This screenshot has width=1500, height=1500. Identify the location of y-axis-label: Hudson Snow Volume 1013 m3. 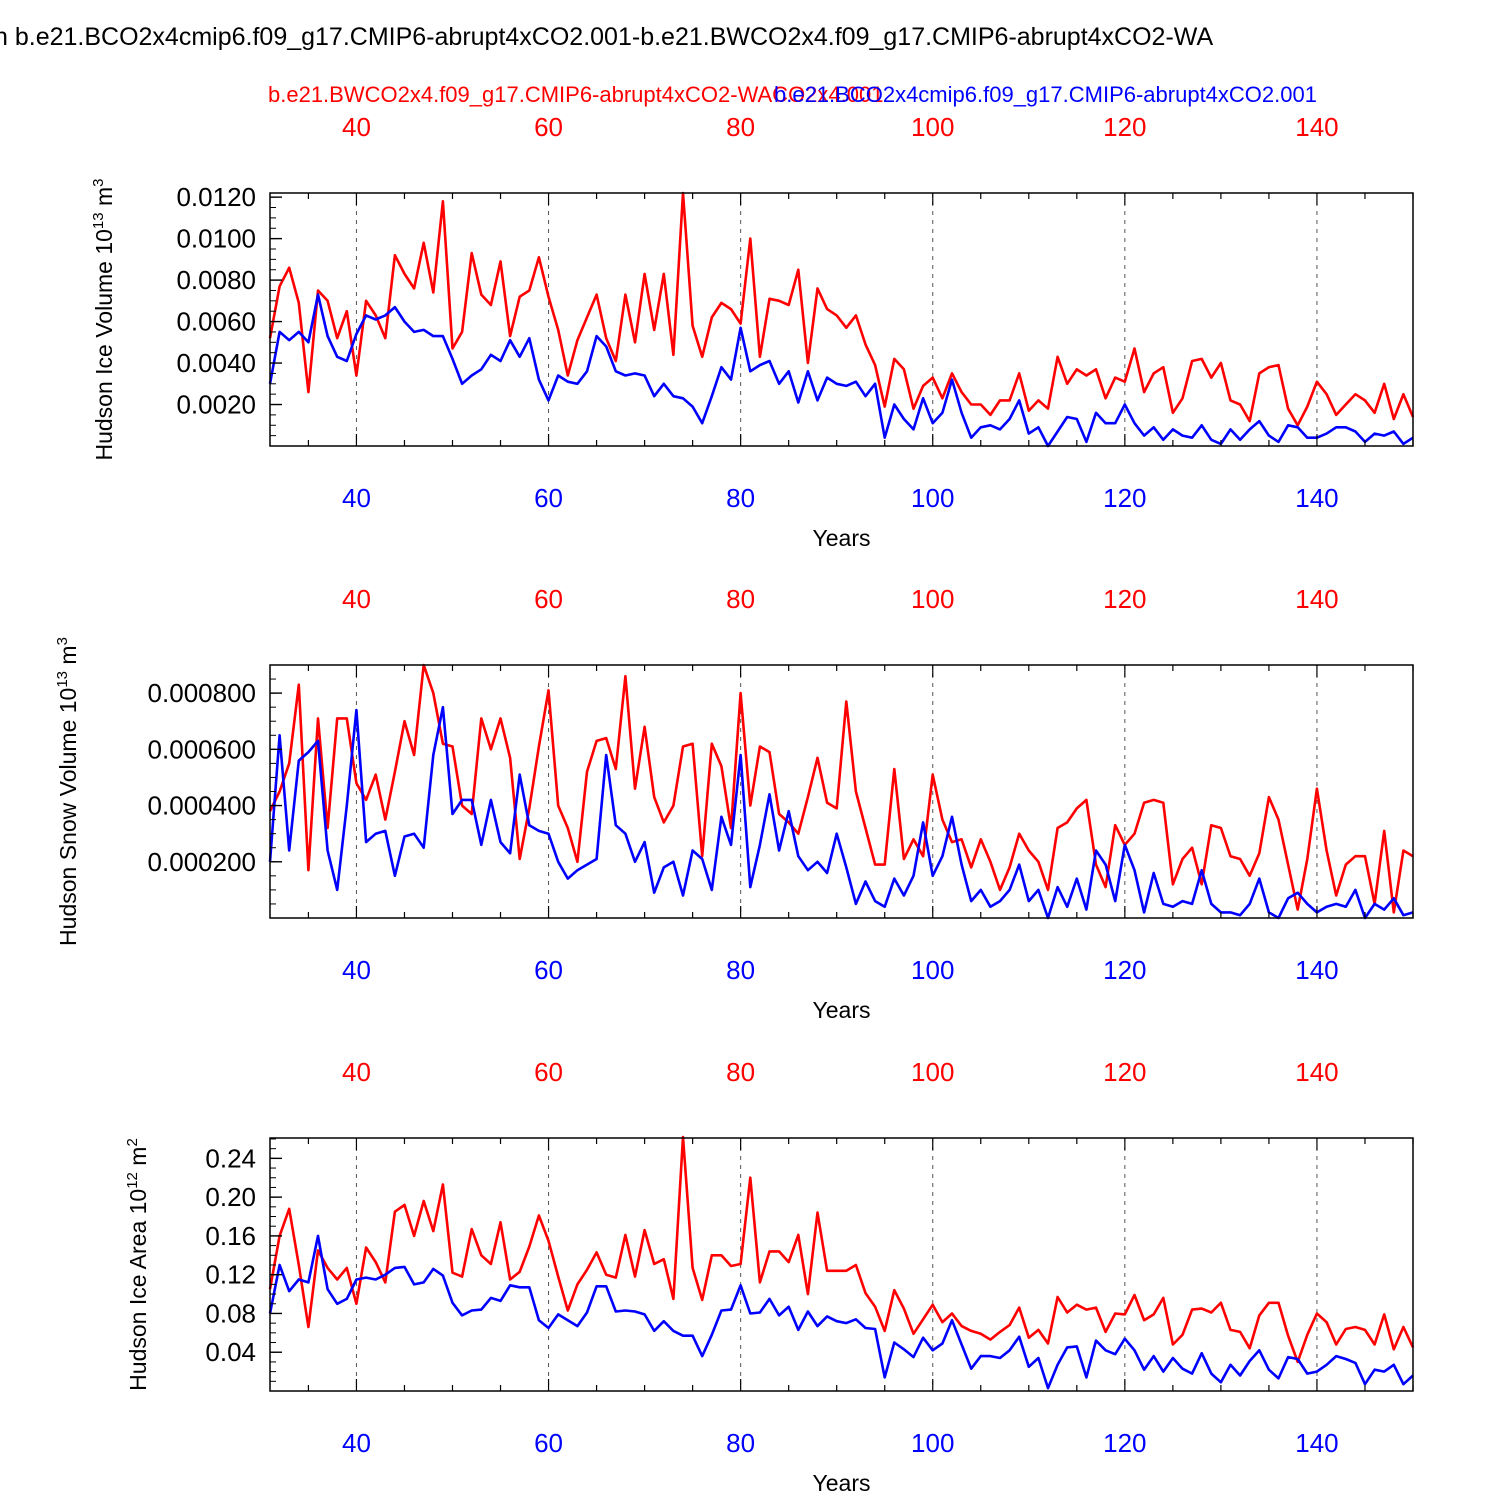
(67, 791).